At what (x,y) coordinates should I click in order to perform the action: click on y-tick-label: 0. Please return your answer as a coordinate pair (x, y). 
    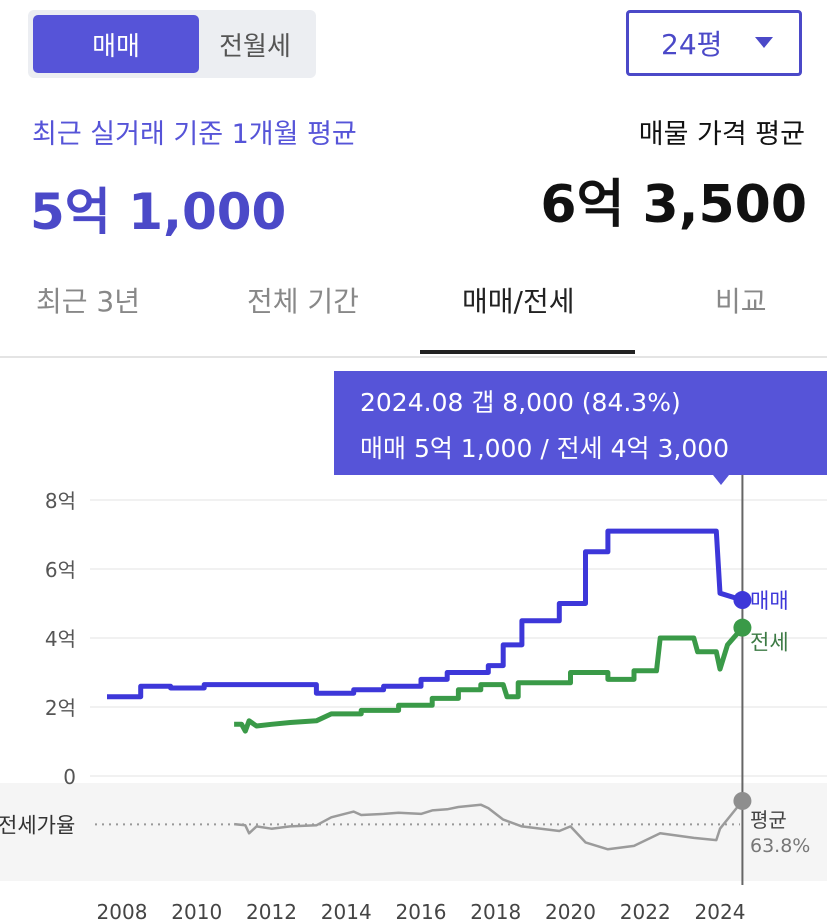
    Looking at the image, I should click on (69, 777).